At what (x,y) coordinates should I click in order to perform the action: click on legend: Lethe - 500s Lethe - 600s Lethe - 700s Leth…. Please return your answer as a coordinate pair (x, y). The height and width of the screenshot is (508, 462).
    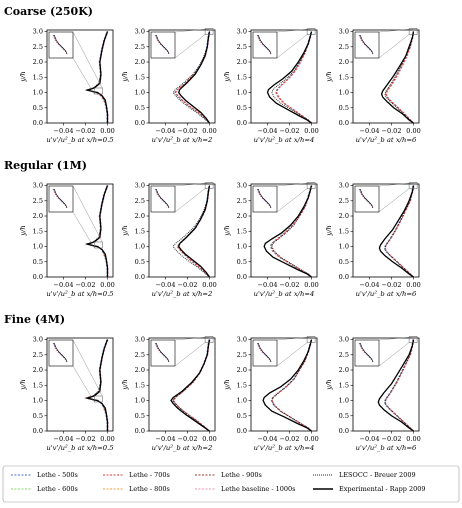
    Looking at the image, I should click on (231, 484).